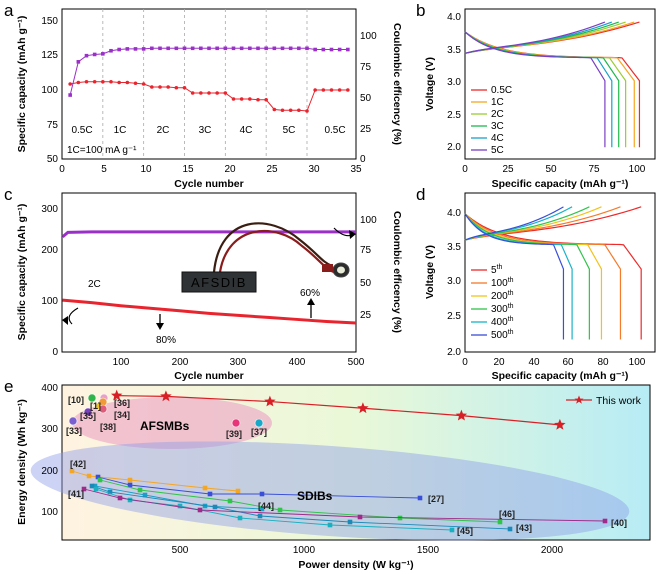 The image size is (664, 574). I want to click on panel-a-marks, so click(209, 79).